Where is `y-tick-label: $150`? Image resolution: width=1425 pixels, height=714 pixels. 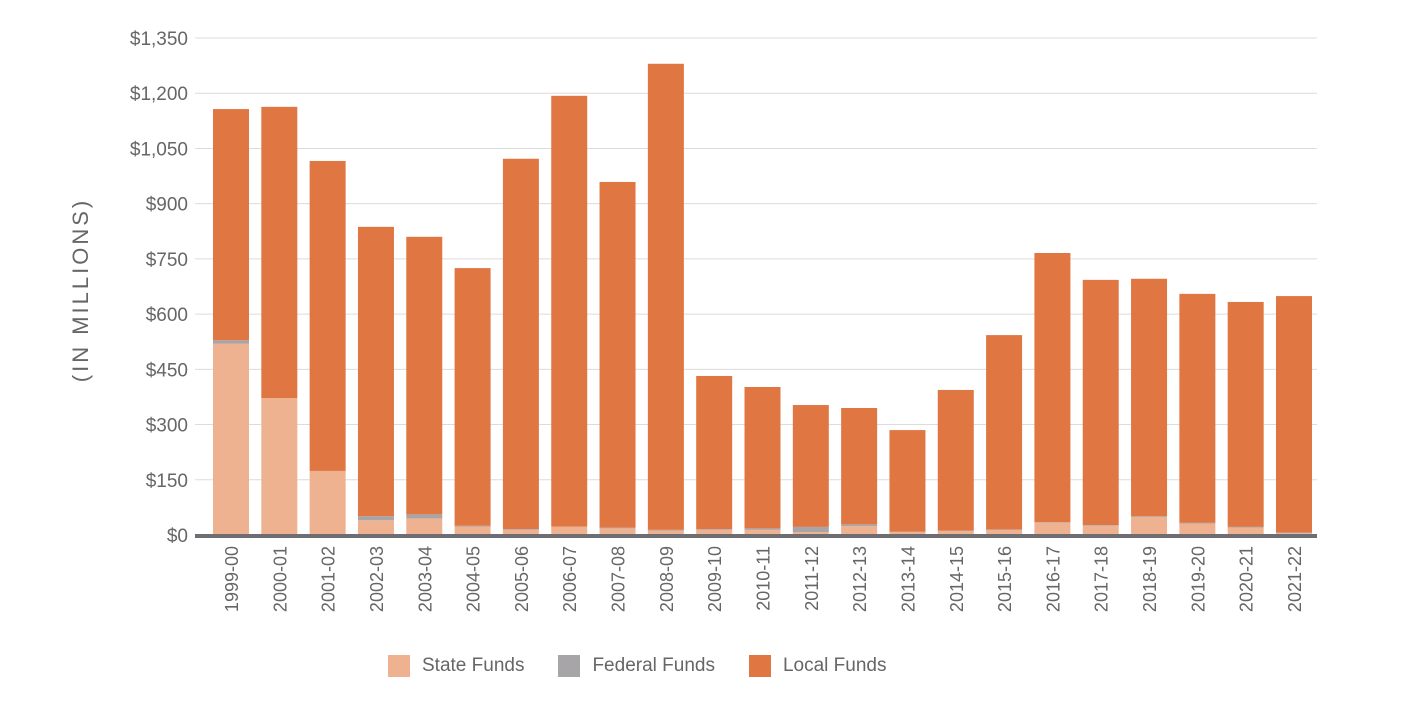 y-tick-label: $150 is located at coordinates (167, 481).